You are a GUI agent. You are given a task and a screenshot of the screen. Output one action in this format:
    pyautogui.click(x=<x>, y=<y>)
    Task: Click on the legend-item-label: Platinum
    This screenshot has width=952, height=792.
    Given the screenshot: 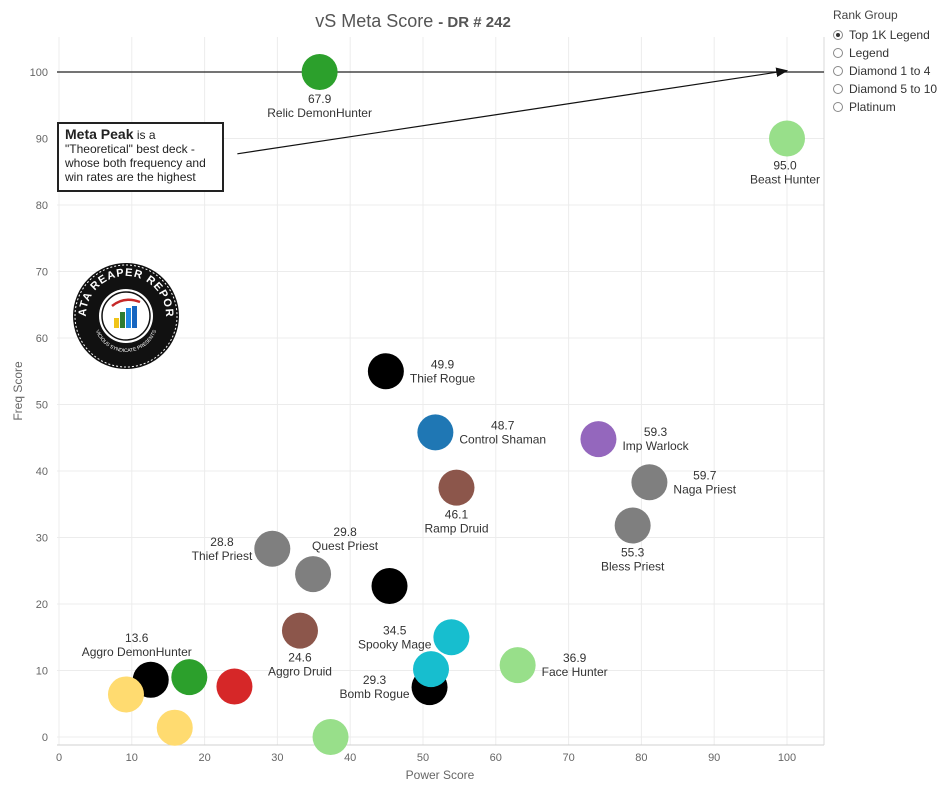 What is the action you would take?
    pyautogui.click(x=872, y=107)
    